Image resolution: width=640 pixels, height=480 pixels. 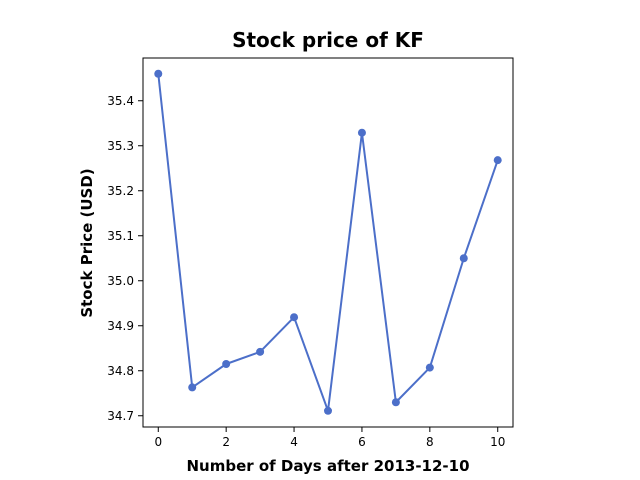 What do you see at coordinates (125, 258) in the screenshot?
I see `y-axis: 34.7 34.8 34.9 35.0 35.1 35.2 35.3 35.4` at bounding box center [125, 258].